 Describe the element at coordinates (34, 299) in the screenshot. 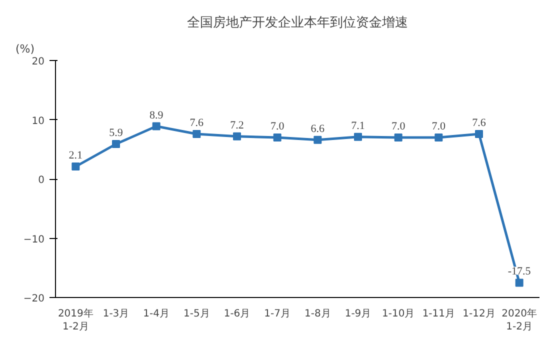

I see `y-tick-label: −20` at that location.